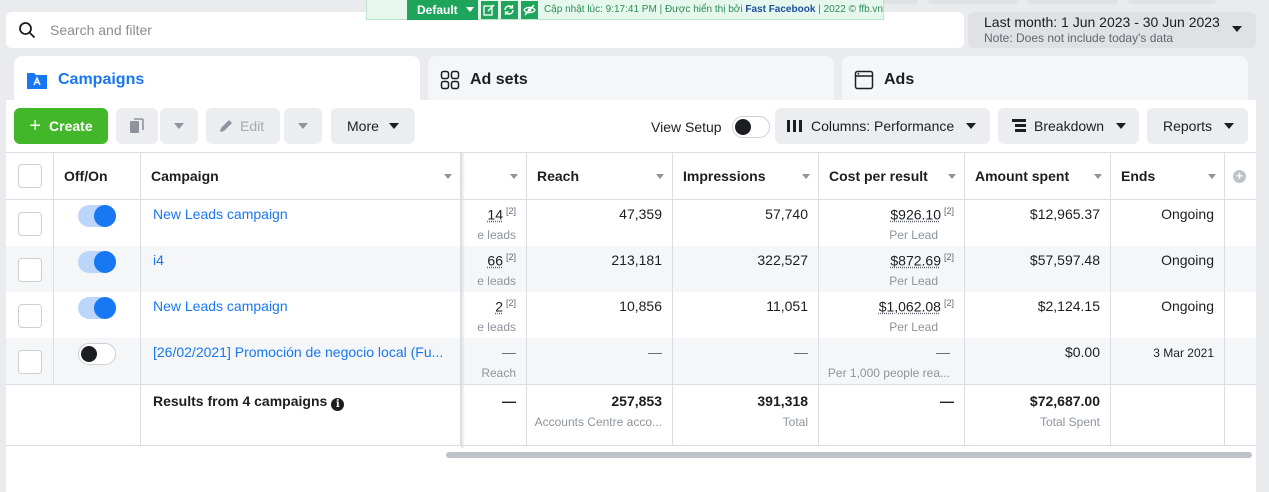 This screenshot has height=492, width=1269. Describe the element at coordinates (489, 9) in the screenshot. I see `edit-icon` at that location.